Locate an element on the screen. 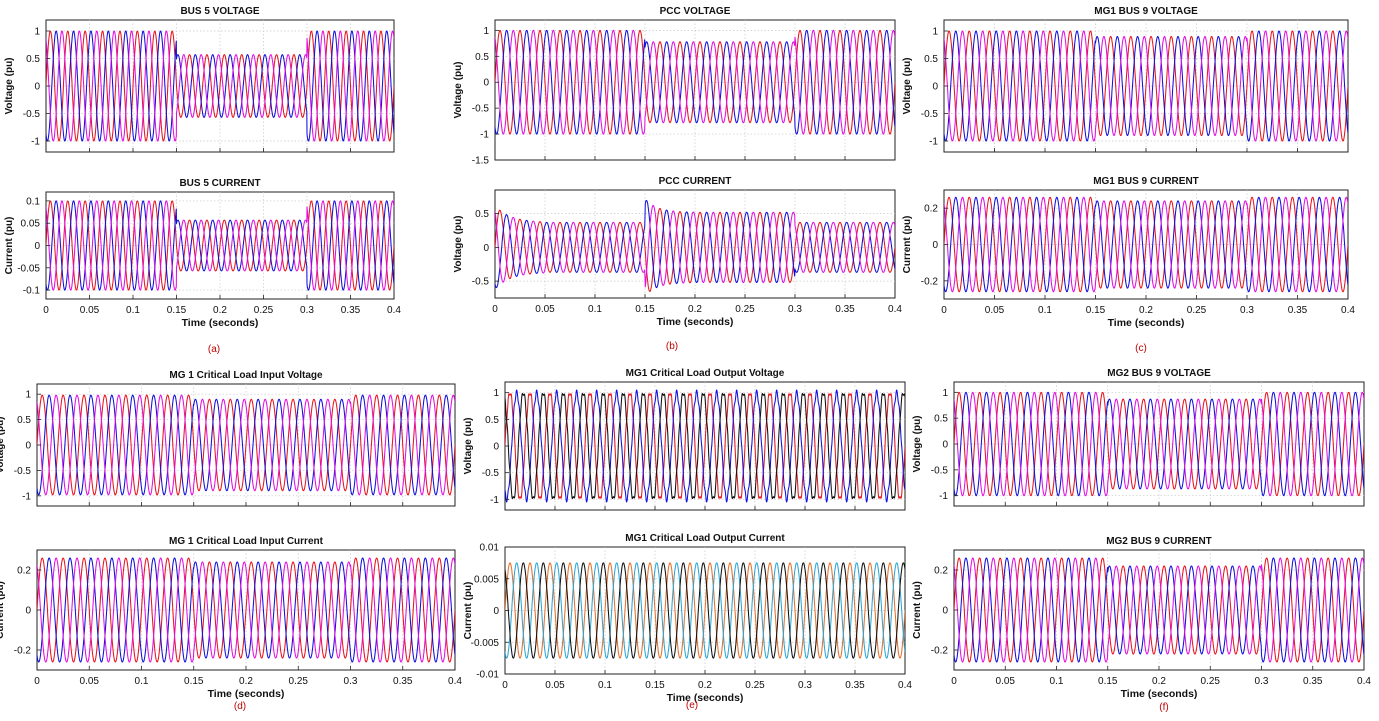 This screenshot has height=721, width=1379. chart-bus-5-voltage: -1 -0.5 0 0.5 1 BUS 5 VOLTAGE Voltage (pu) is located at coordinates (199, 79).